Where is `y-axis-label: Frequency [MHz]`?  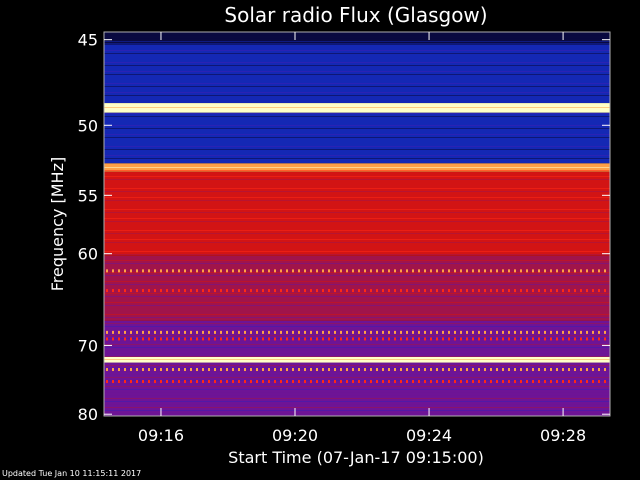
y-axis-label: Frequency [MHz] is located at coordinates (57, 224).